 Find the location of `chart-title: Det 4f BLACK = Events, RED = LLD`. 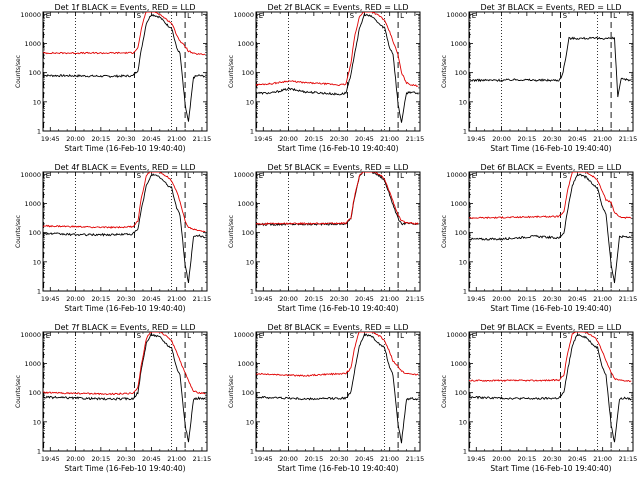

chart-title: Det 4f BLACK = Events, RED = LLD is located at coordinates (124, 167).